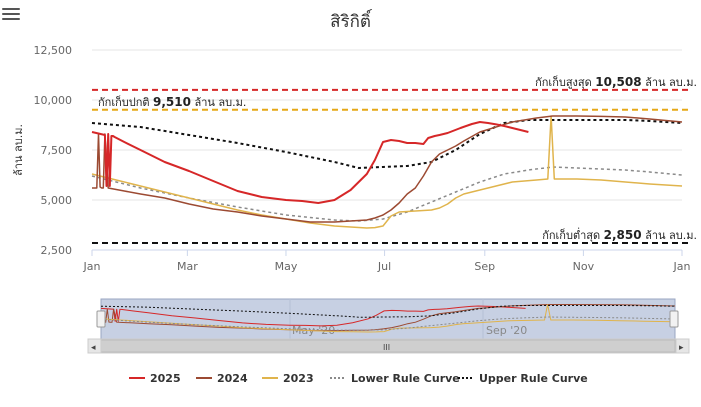 Image resolution: width=701 pixels, height=407 pixels. Describe the element at coordinates (57, 150) in the screenshot. I see `y-tick-label: 7,500` at that location.